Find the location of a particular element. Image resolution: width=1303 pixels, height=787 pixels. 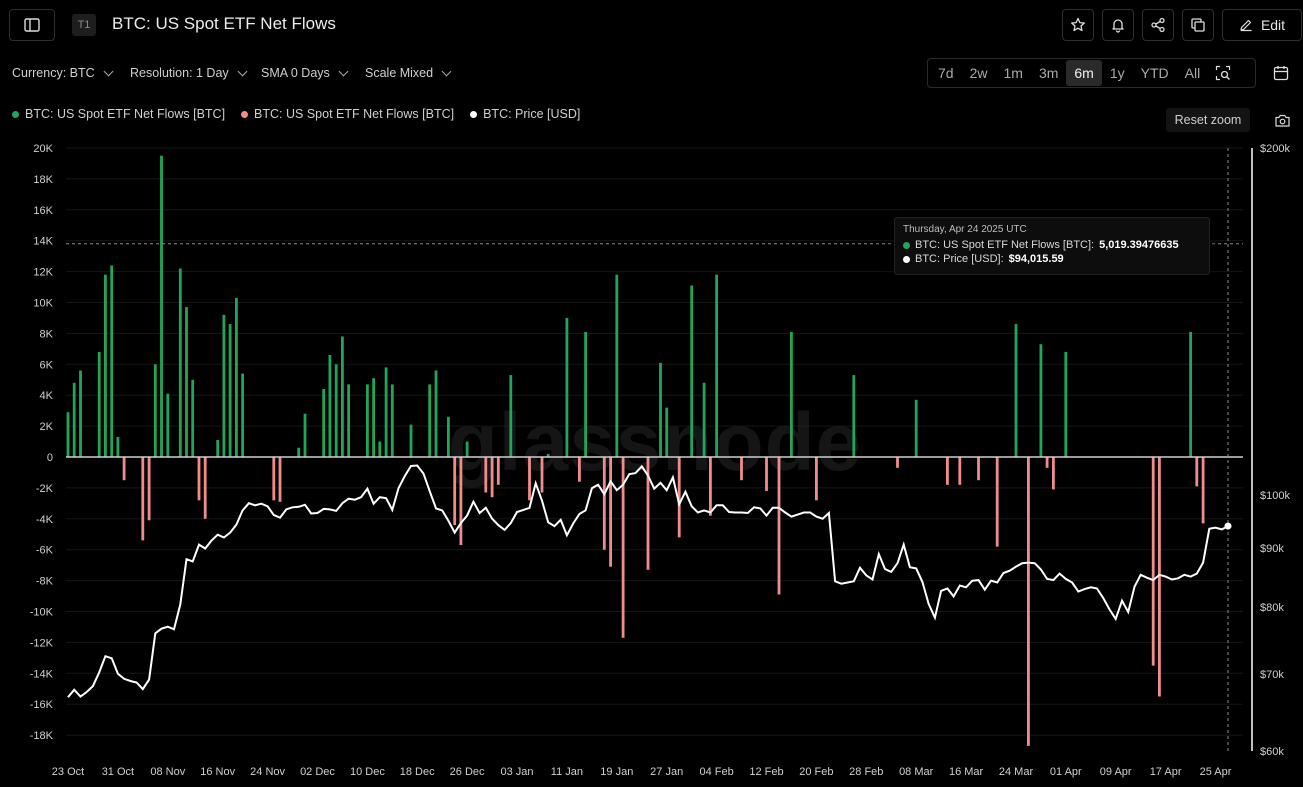

range-button-3m: 3m is located at coordinates (1048, 73).